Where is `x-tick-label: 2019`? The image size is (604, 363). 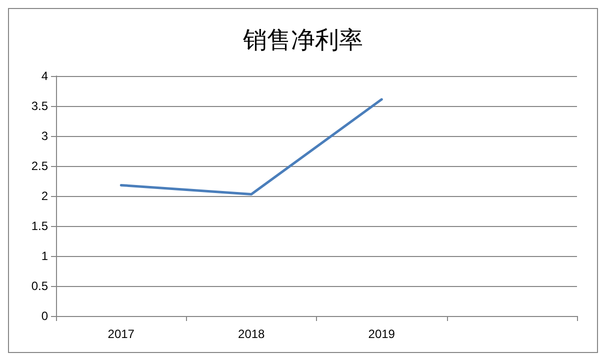 x-tick-label: 2019 is located at coordinates (382, 334).